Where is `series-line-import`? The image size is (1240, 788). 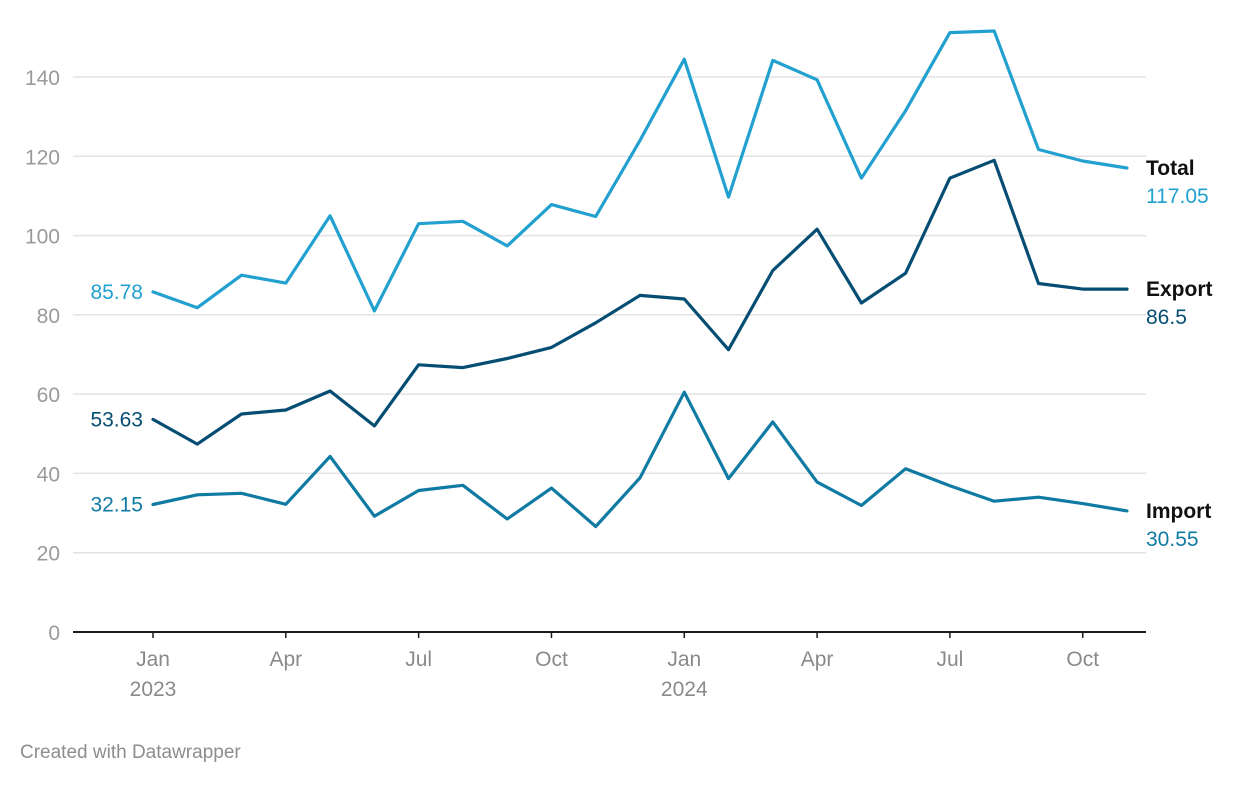
series-line-import is located at coordinates (640, 459).